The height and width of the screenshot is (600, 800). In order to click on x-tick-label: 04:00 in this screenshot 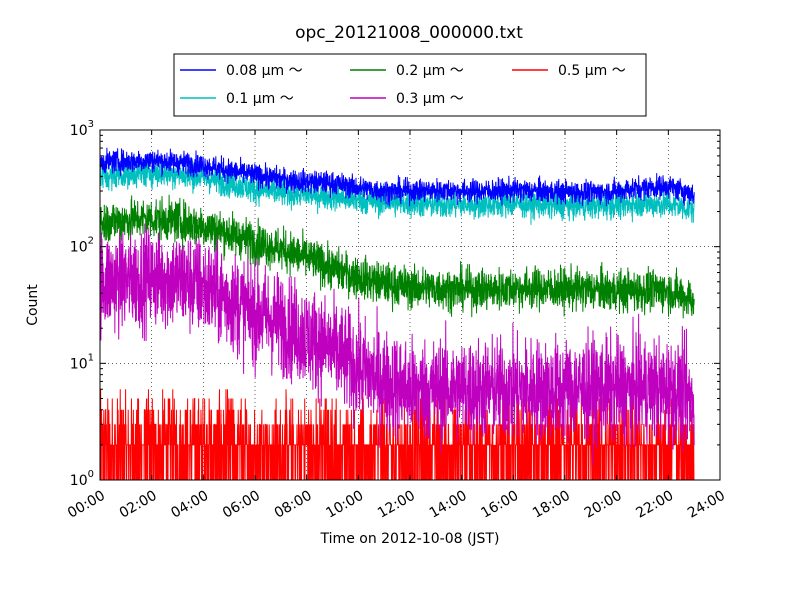, I will do `click(189, 505)`.